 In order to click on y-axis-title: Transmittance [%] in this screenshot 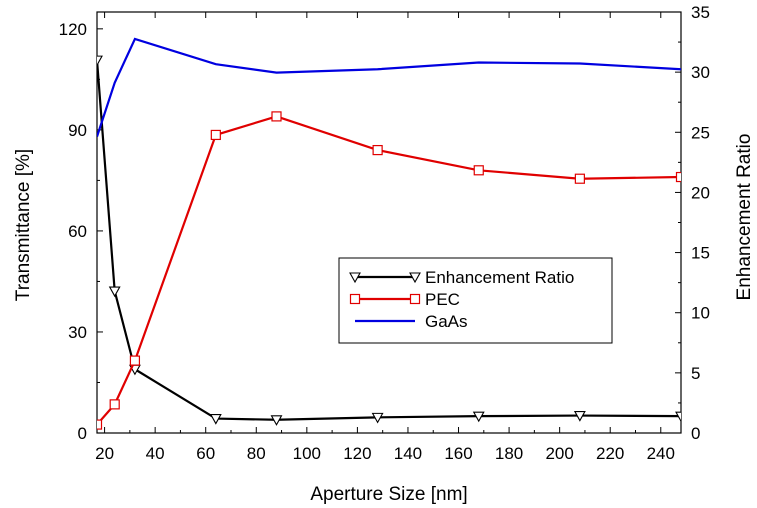, I will do `click(23, 225)`.